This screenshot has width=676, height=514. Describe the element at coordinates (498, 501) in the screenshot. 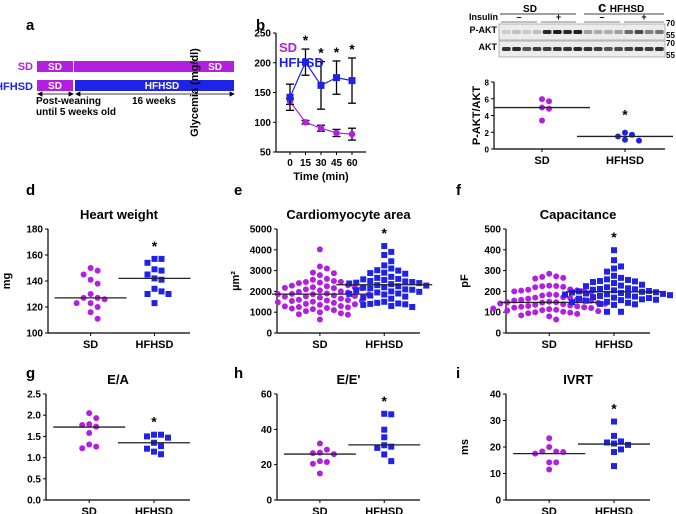

I see `y-tick-label: 0` at that location.